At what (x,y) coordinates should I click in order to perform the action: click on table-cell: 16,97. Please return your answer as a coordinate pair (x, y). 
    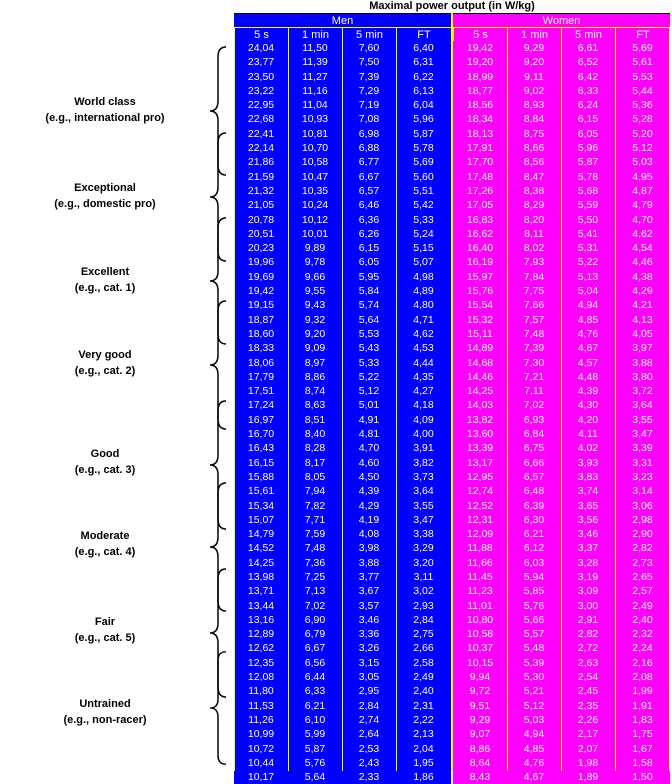
    Looking at the image, I should click on (261, 420).